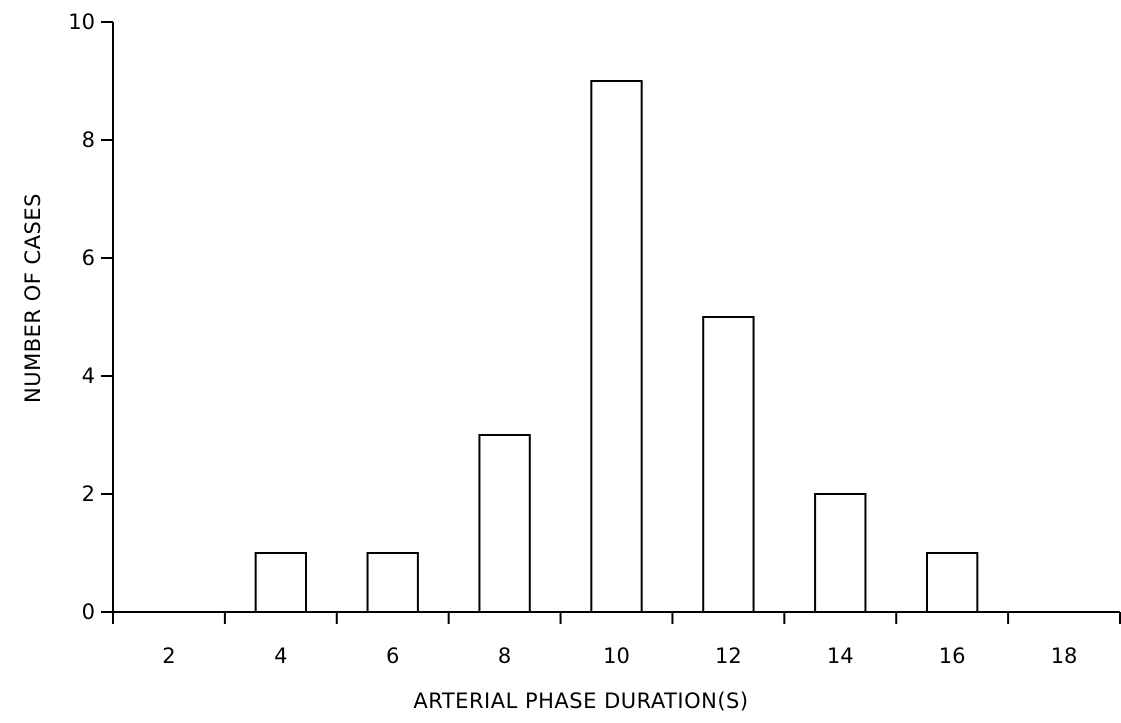 The width and height of the screenshot is (1121, 723). I want to click on y-tick-label: 0, so click(88, 612).